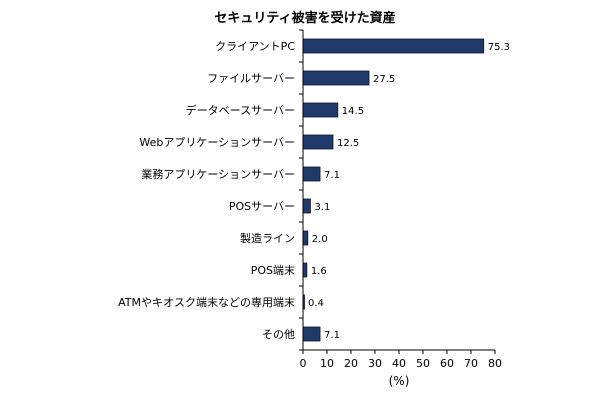  Describe the element at coordinates (217, 142) in the screenshot. I see `category-label: Webアプリケーションサーバー` at that location.